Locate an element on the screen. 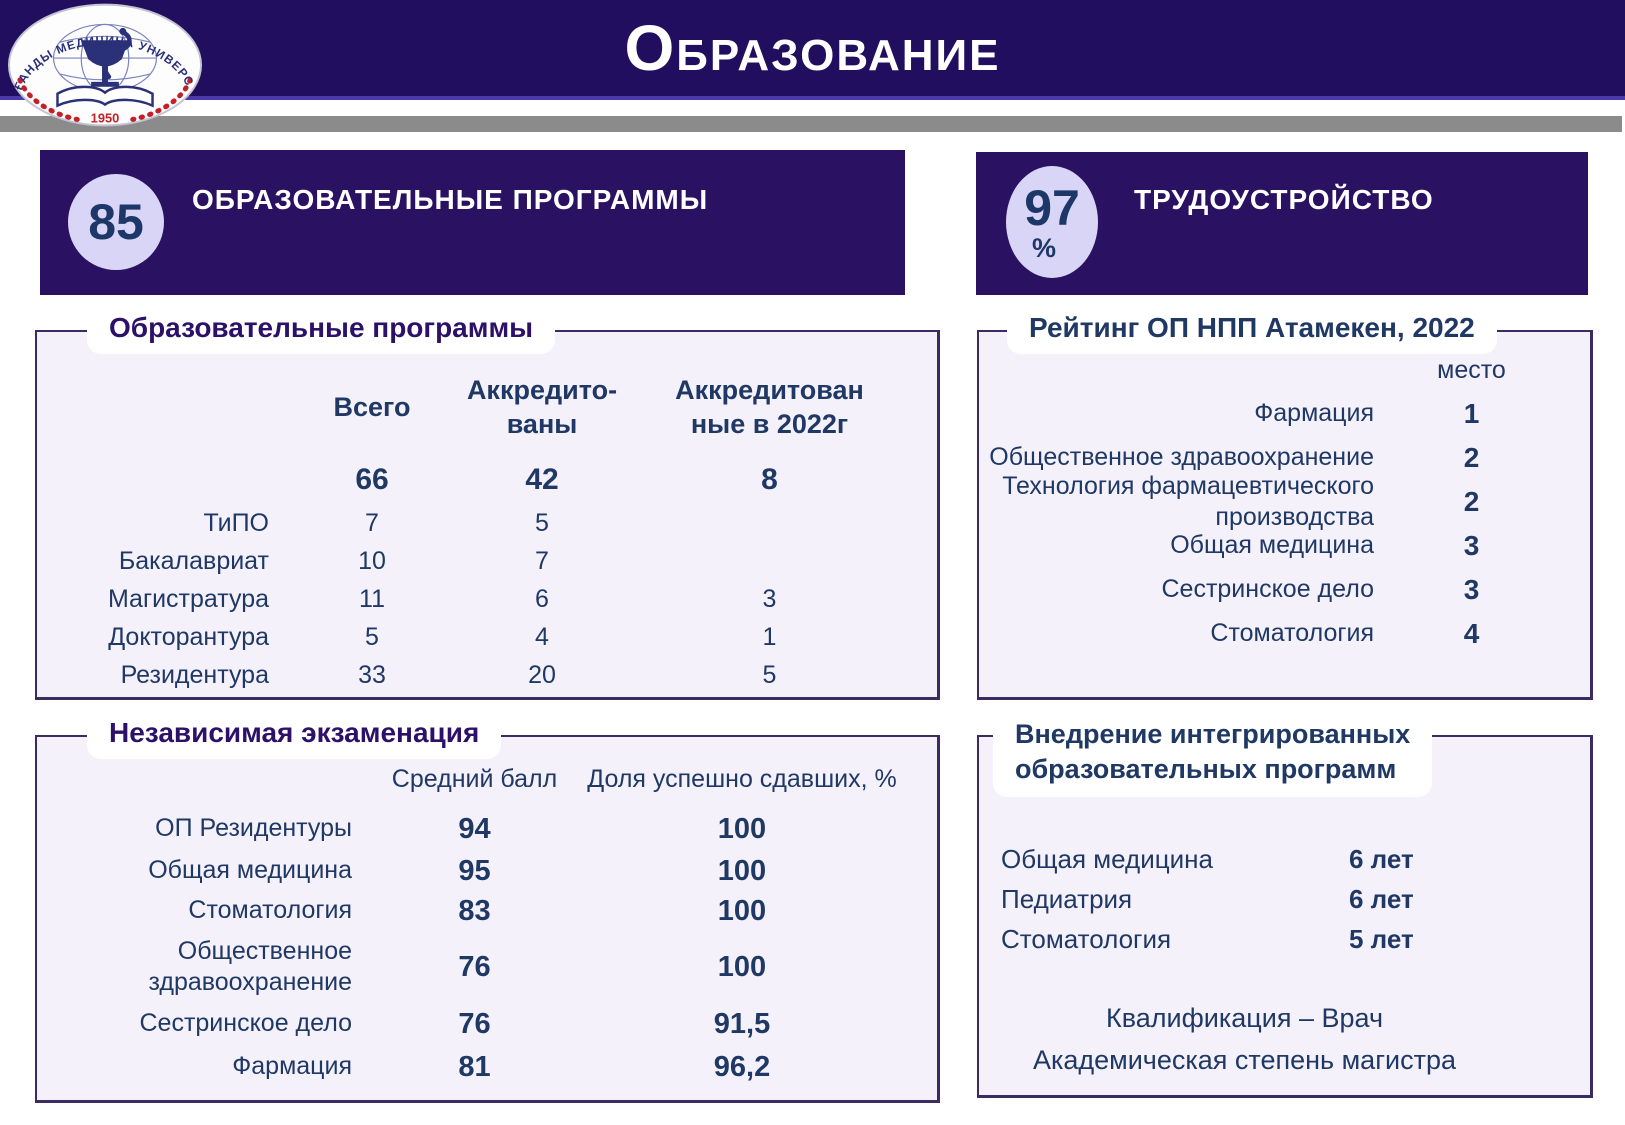 The height and width of the screenshot is (1125, 1625). page-title-initial: О is located at coordinates (650, 48).